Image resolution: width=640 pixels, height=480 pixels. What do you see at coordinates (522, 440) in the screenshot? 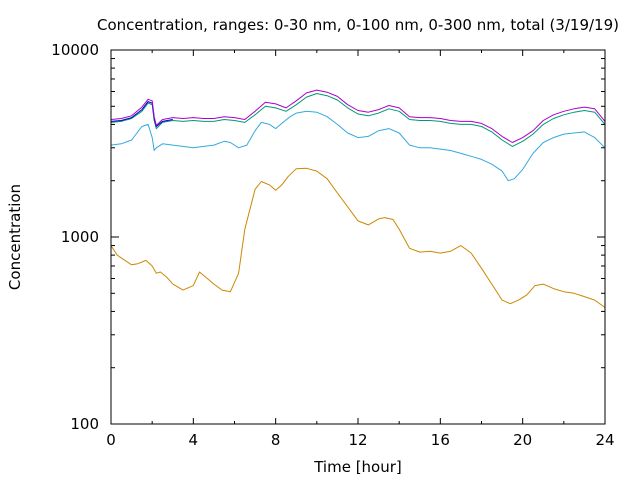
I see `x-tick-label: 20` at bounding box center [522, 440].